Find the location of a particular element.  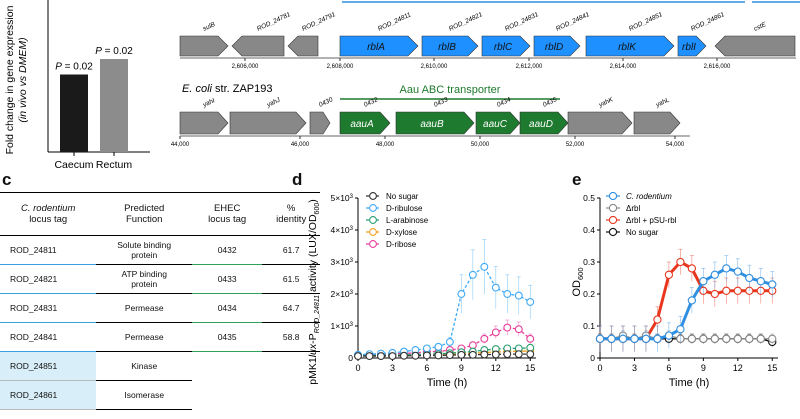

aau-operon-label: Aau ABC transporter is located at coordinates (450, 90).